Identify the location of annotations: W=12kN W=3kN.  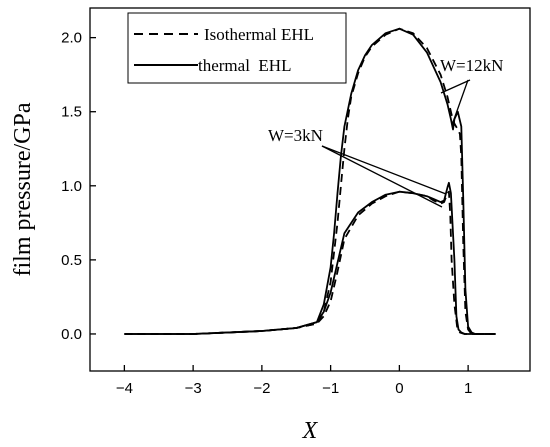
(385, 132).